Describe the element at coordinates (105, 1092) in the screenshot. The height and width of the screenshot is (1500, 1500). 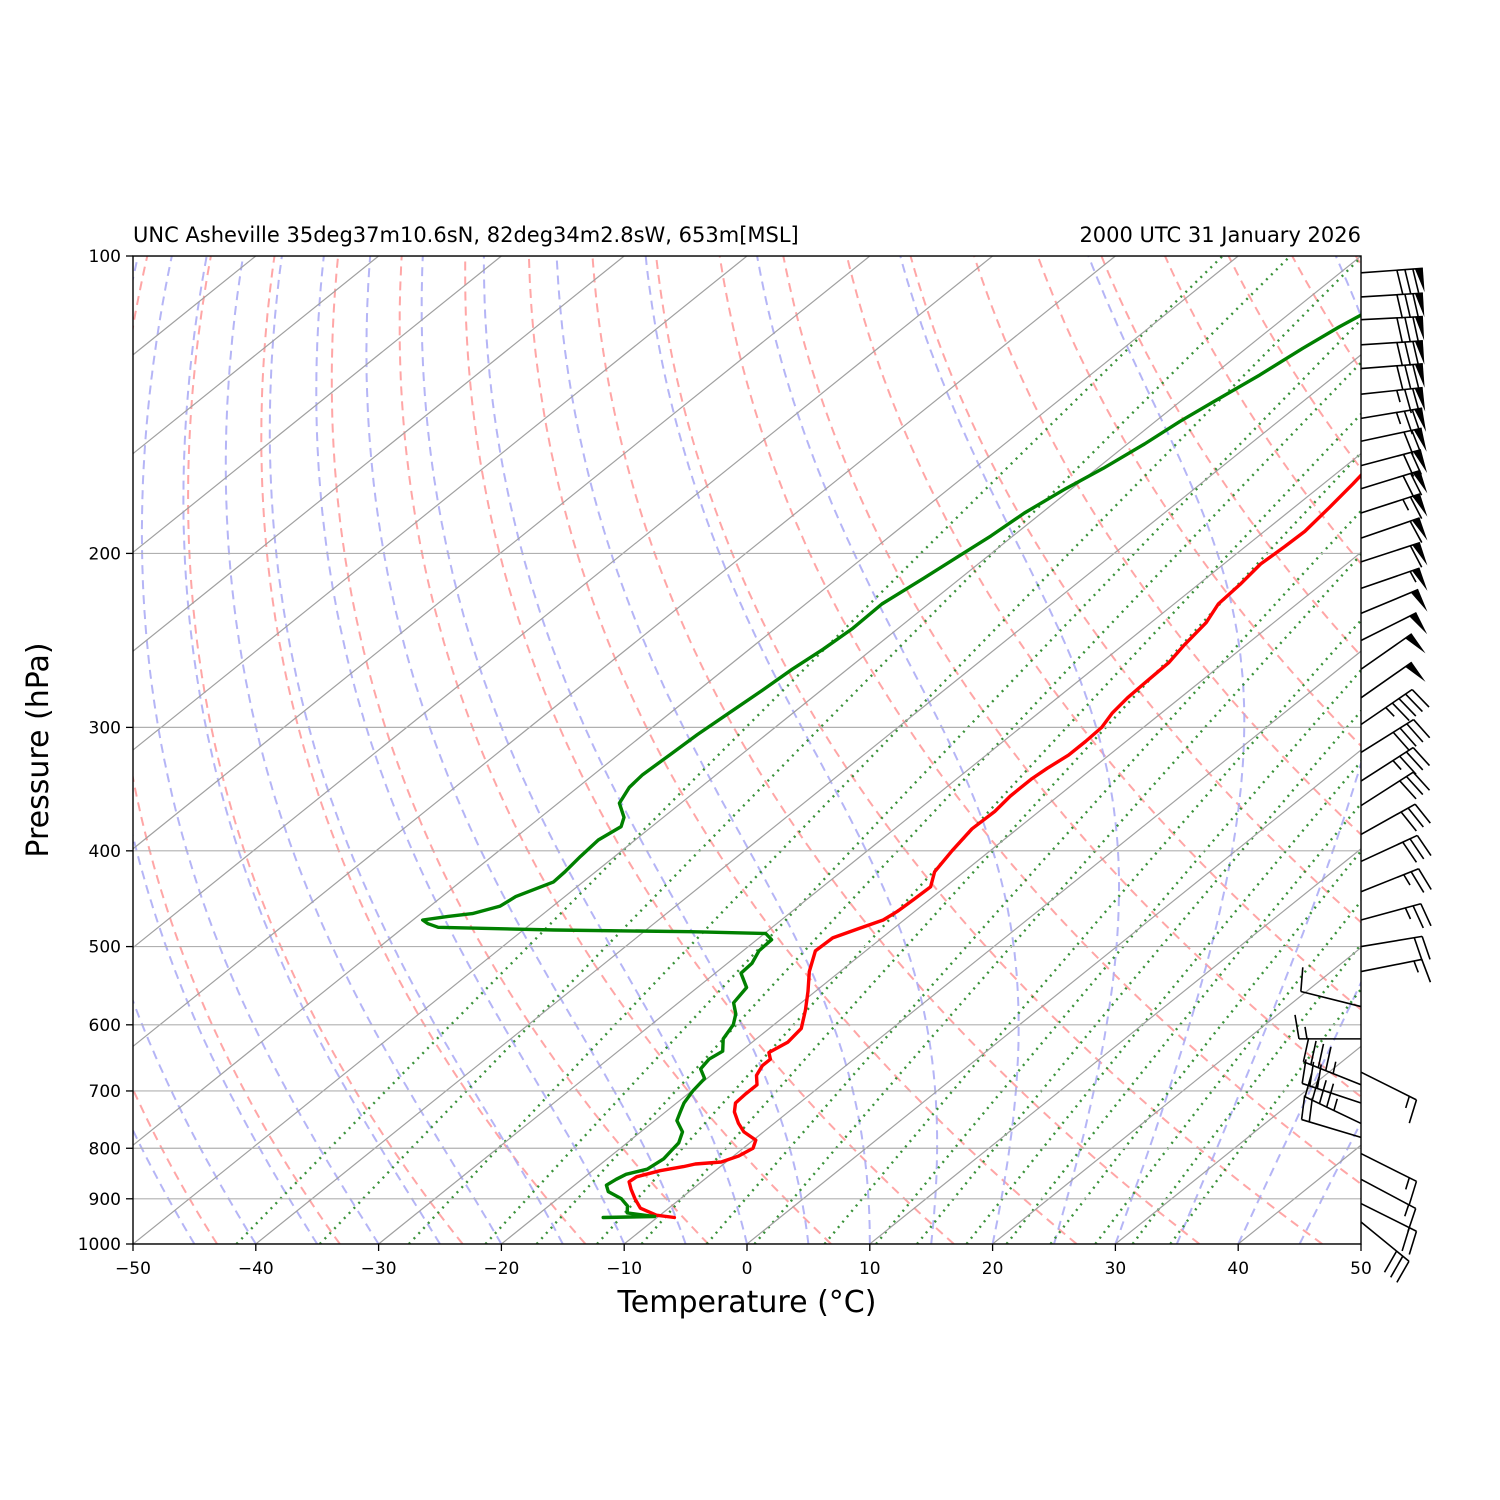
I see `y-tick-label: 700` at that location.